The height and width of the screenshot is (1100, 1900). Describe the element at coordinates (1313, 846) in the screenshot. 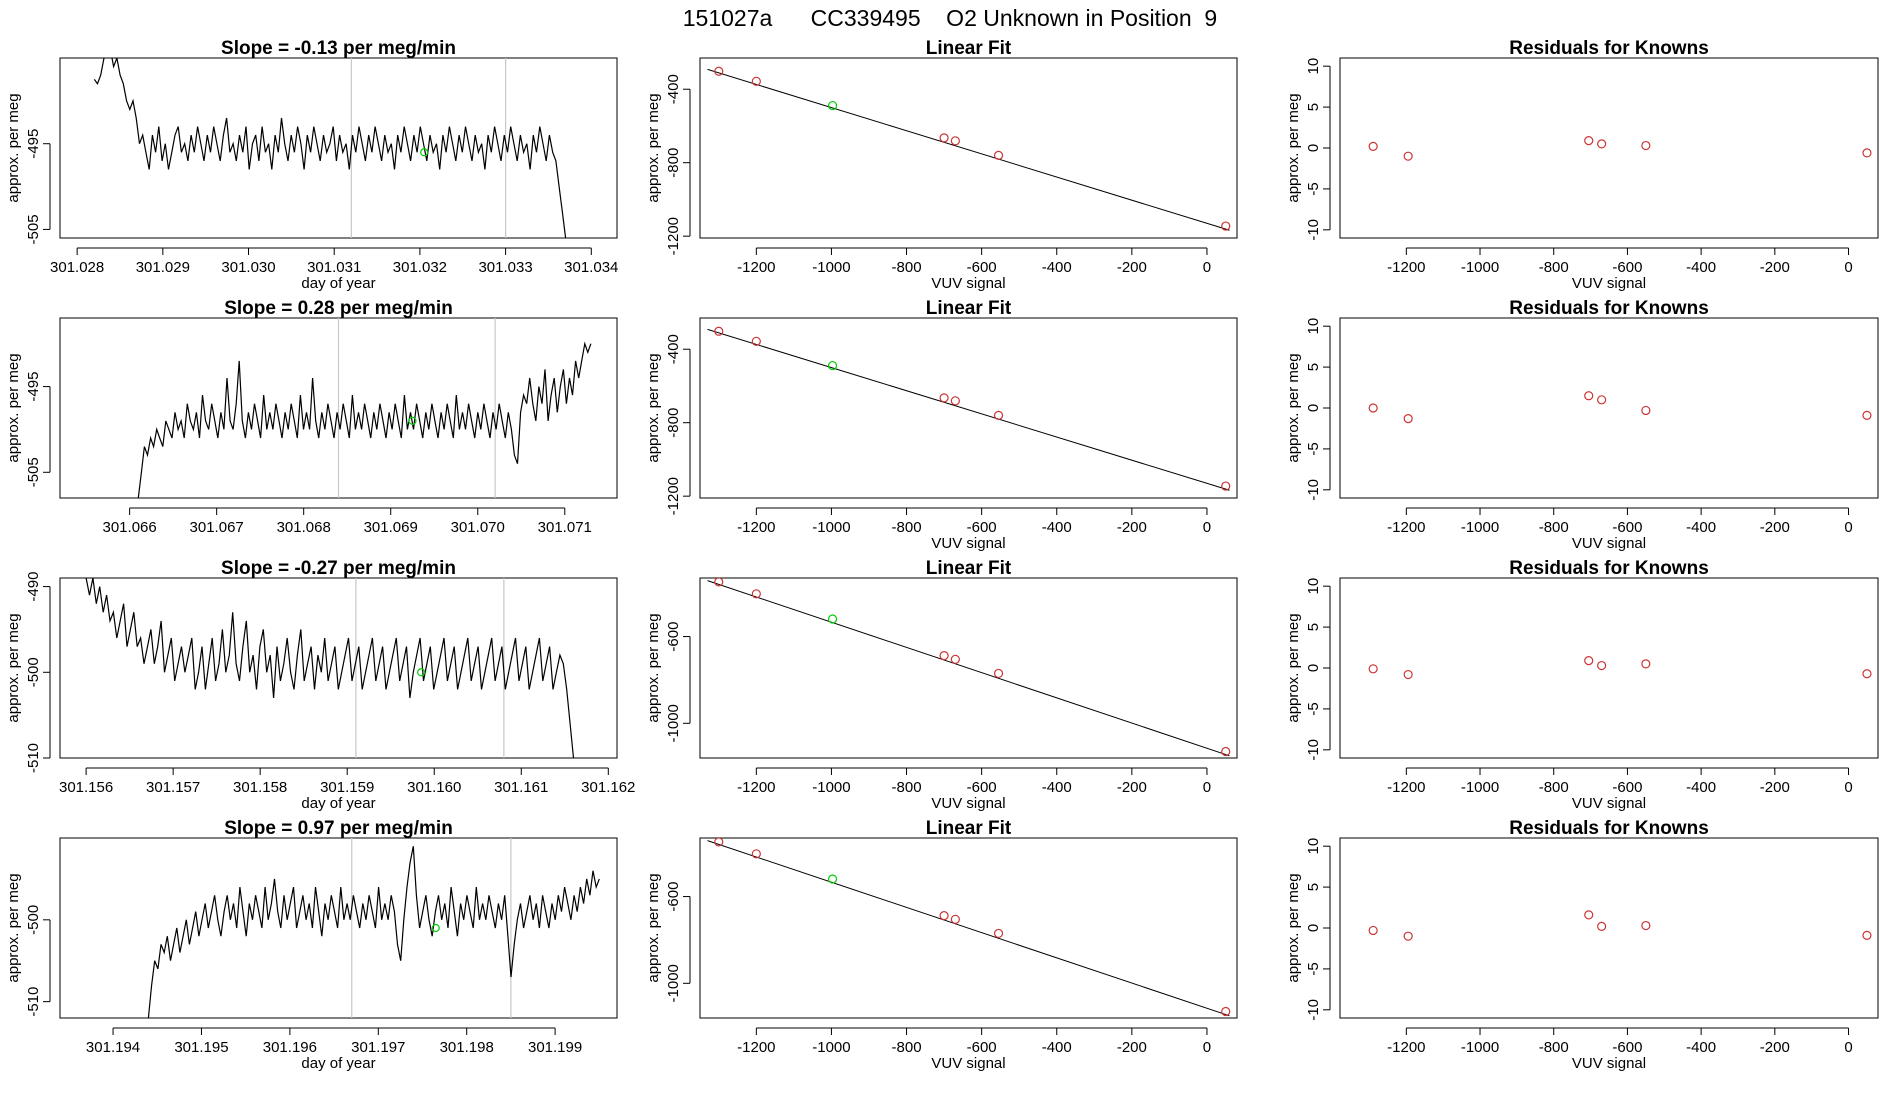

I see `chart-12-y-tick-label: 10` at that location.